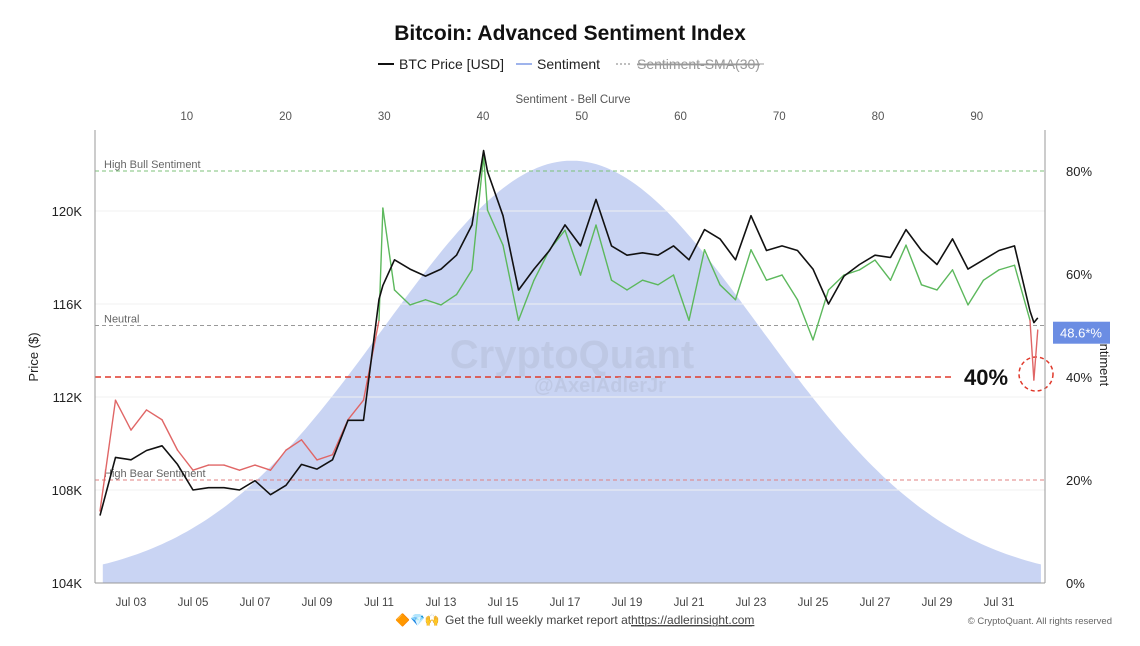 The height and width of the screenshot is (646, 1140). I want to click on right-tick-label: 60%, so click(1079, 274).